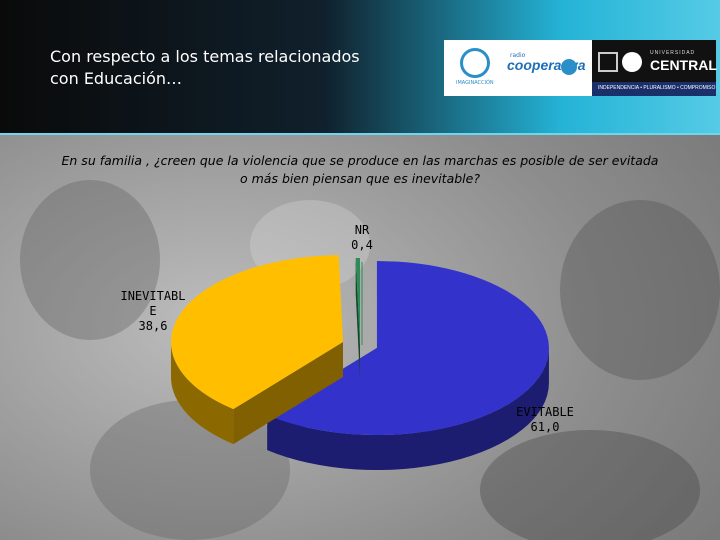 Image resolution: width=720 pixels, height=540 pixels. I want to click on university-small-label: UNIVERSIDAD, so click(673, 53).